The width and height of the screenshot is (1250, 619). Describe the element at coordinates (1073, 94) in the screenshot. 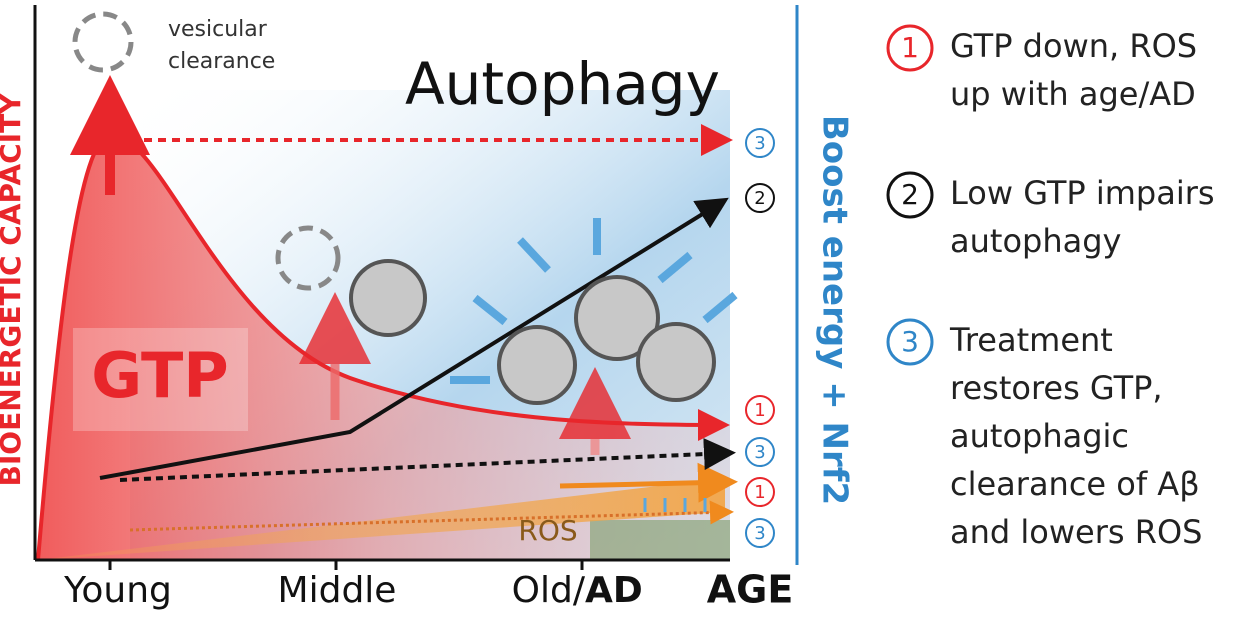

I see `legend-text: up with age/AD` at that location.